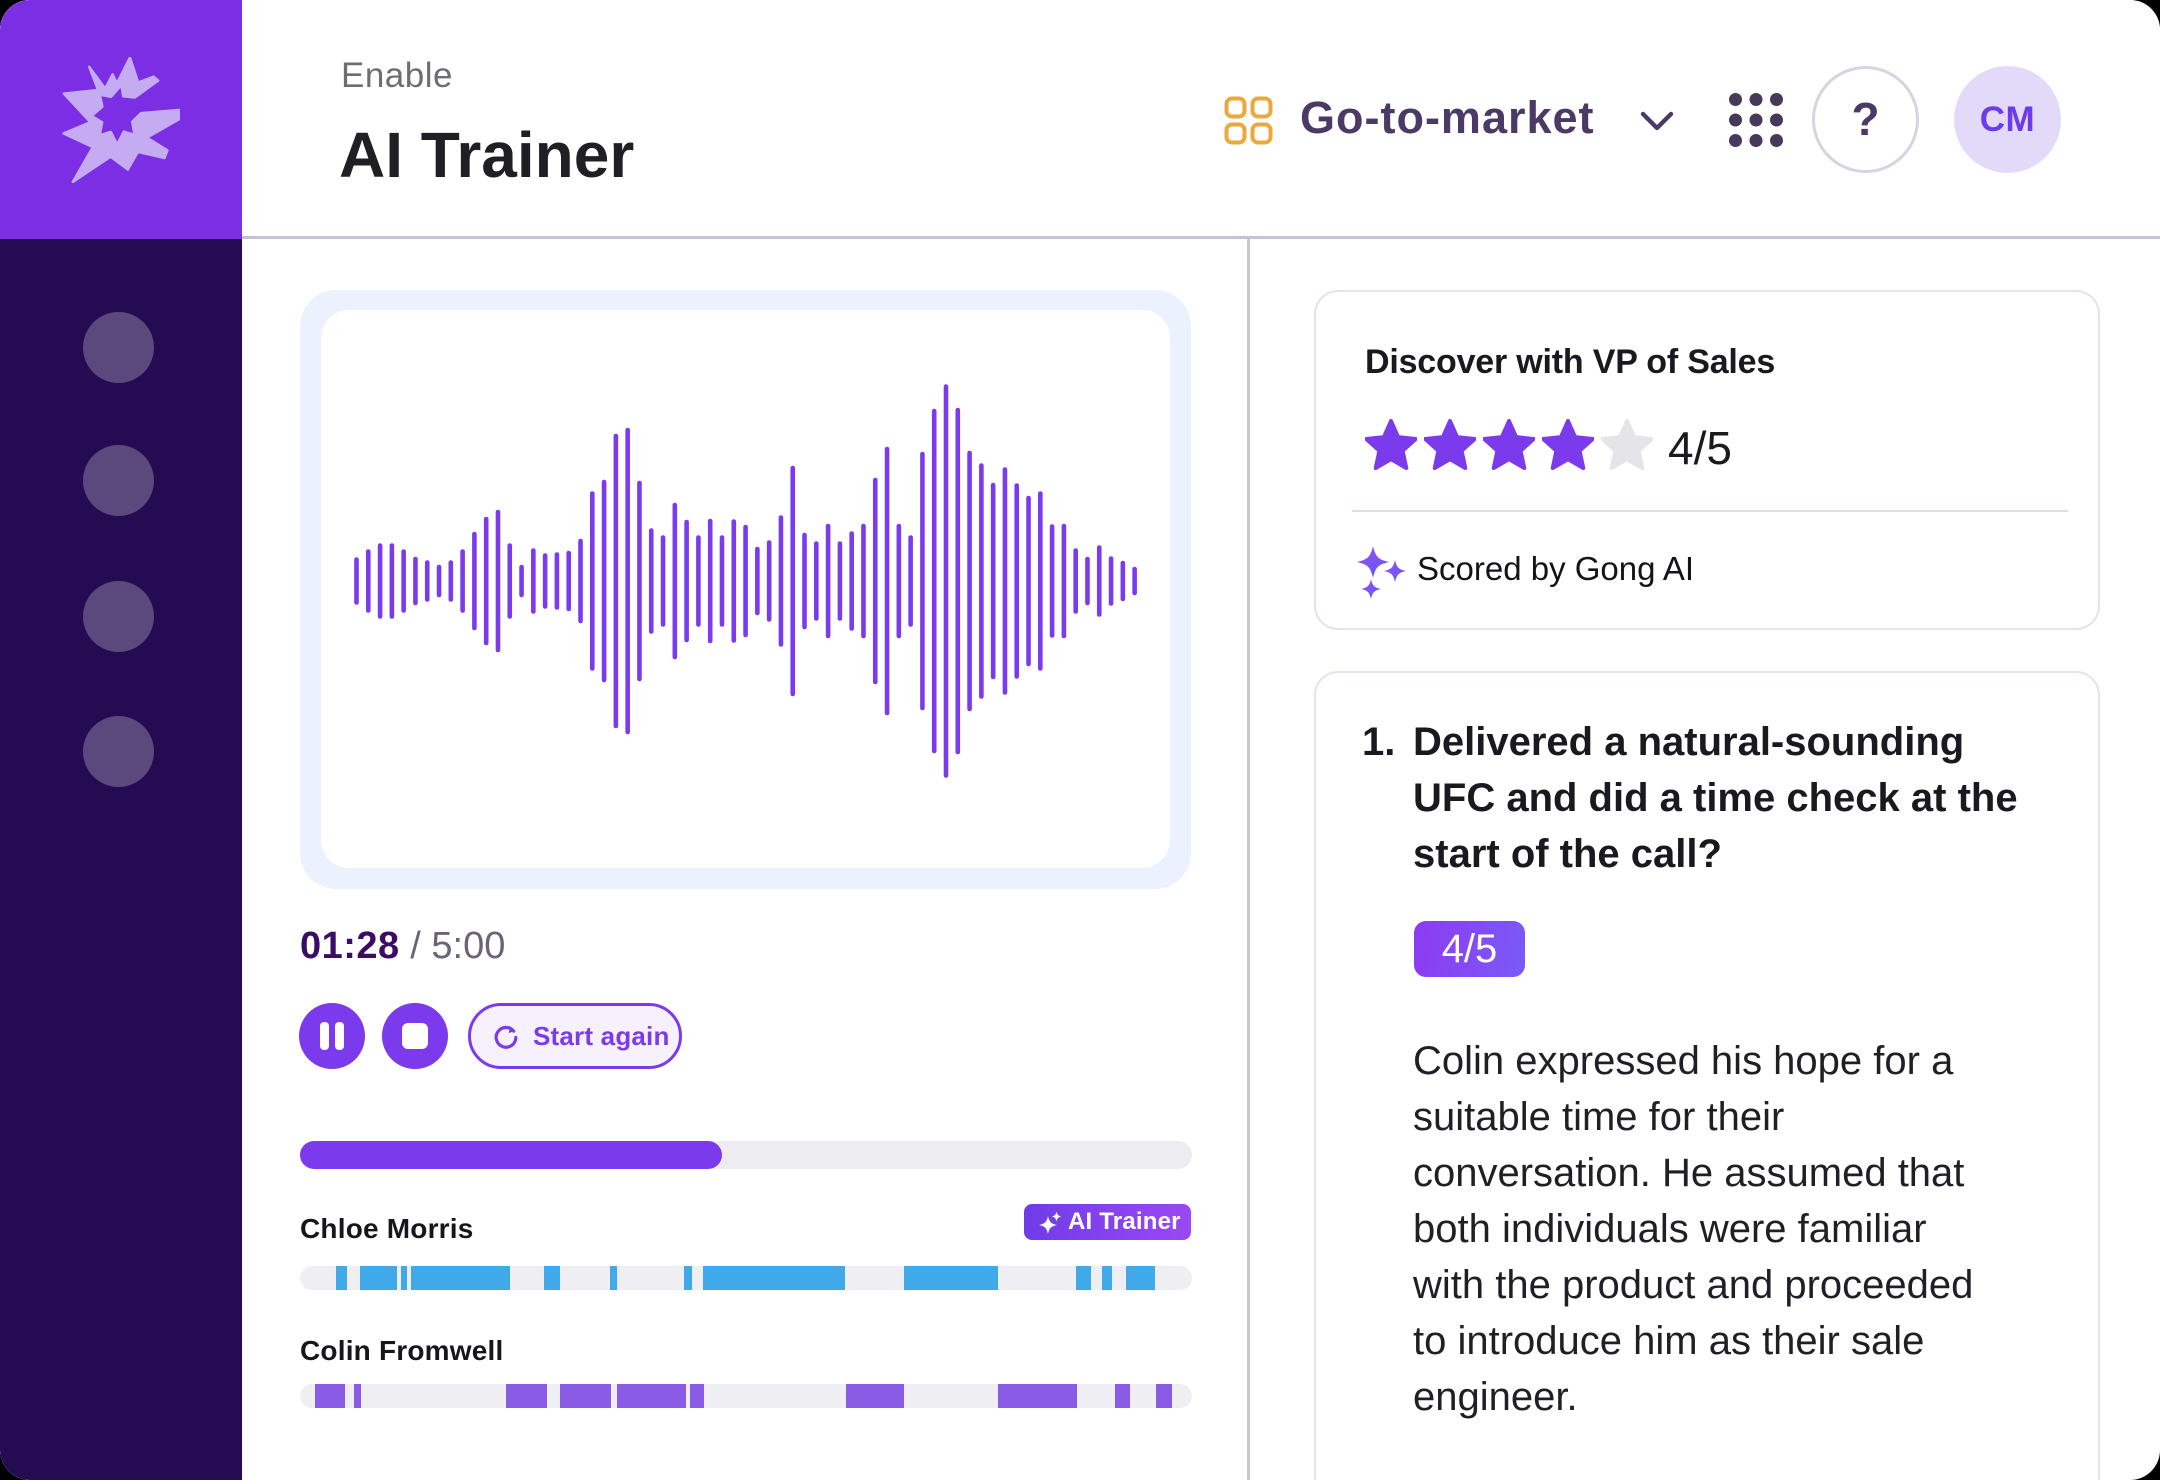 The image size is (2160, 1480). What do you see at coordinates (1627, 445) in the screenshot?
I see `star-empty-icon` at bounding box center [1627, 445].